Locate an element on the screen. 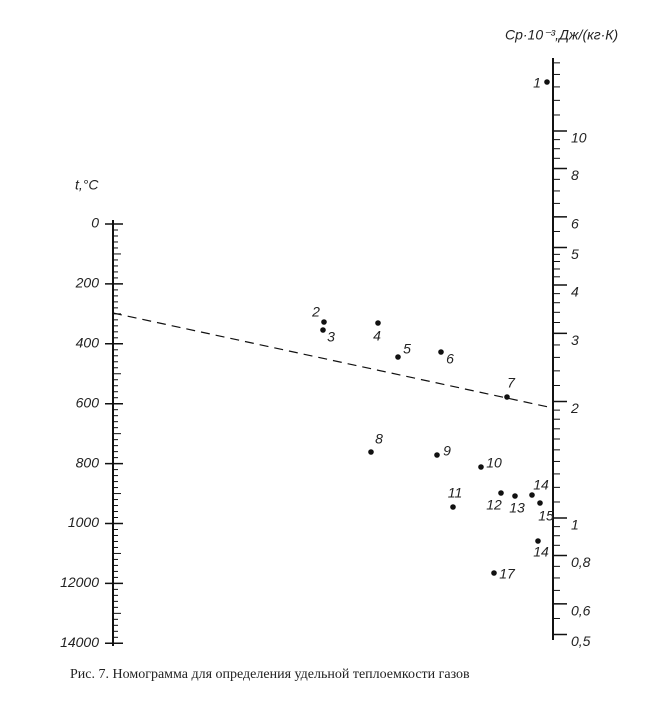 The height and width of the screenshot is (702, 661). point-label: 11 is located at coordinates (455, 493).